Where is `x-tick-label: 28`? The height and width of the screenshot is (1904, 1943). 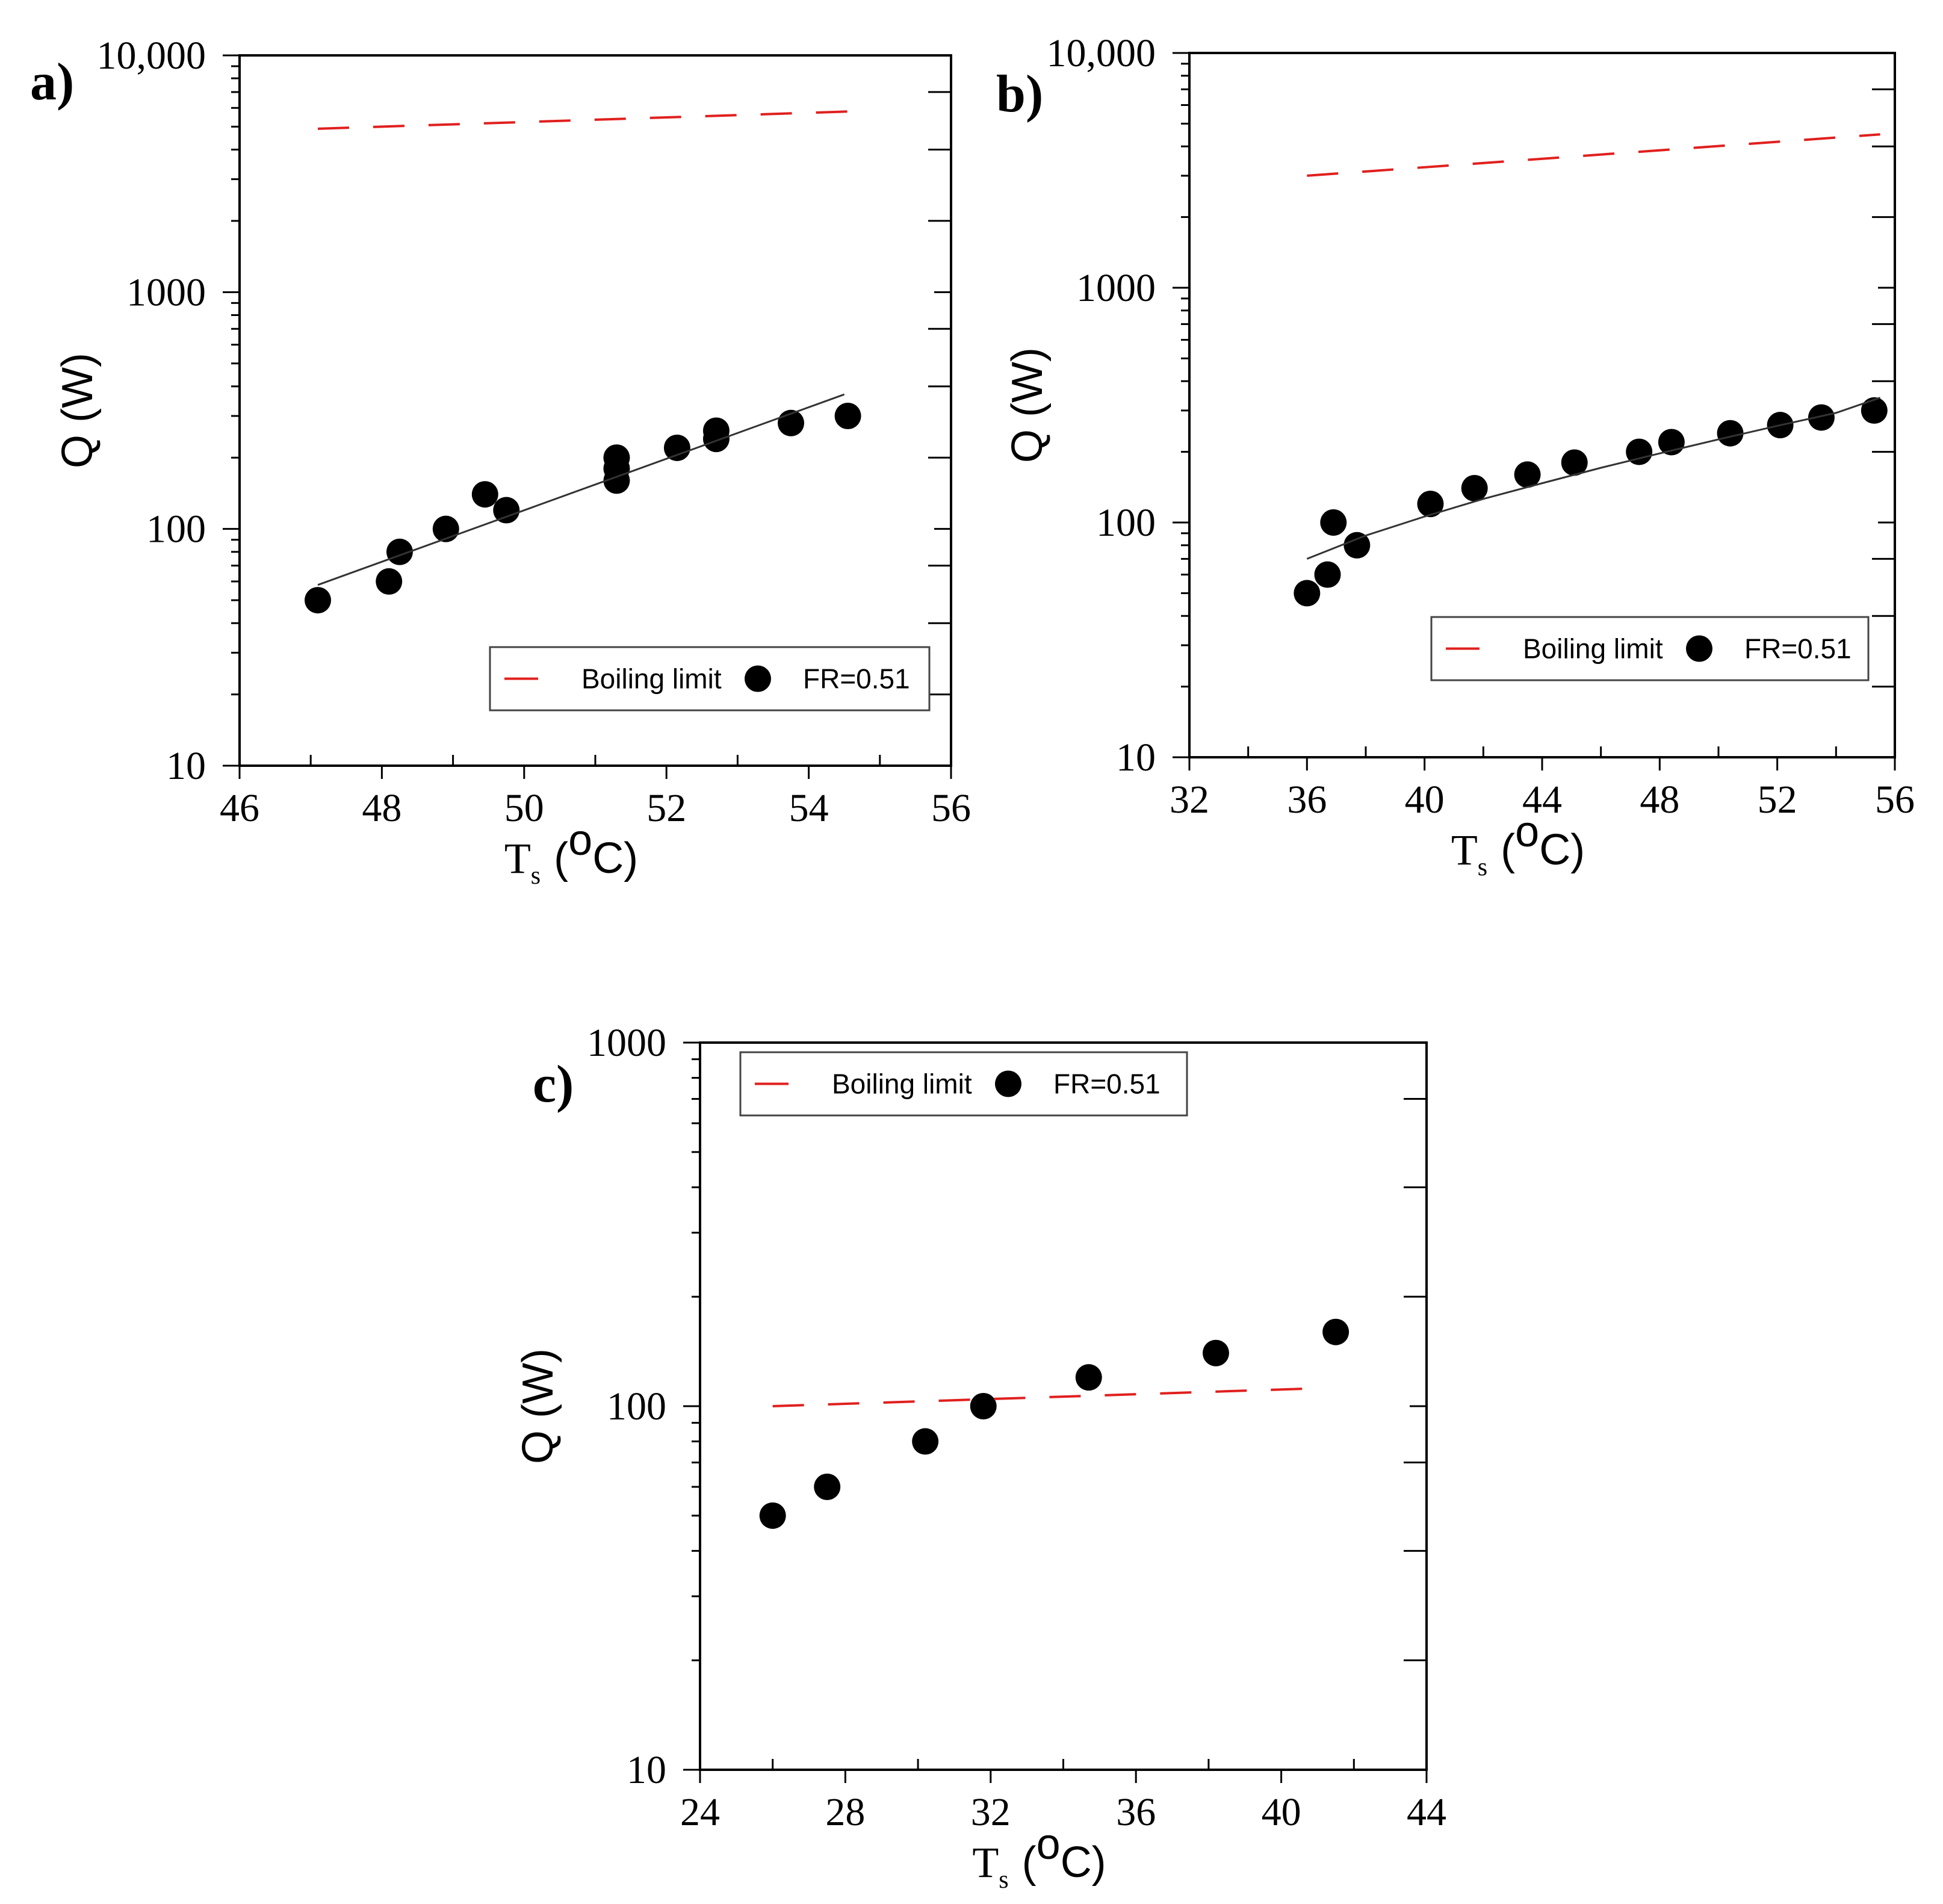
x-tick-label: 28 is located at coordinates (845, 1812).